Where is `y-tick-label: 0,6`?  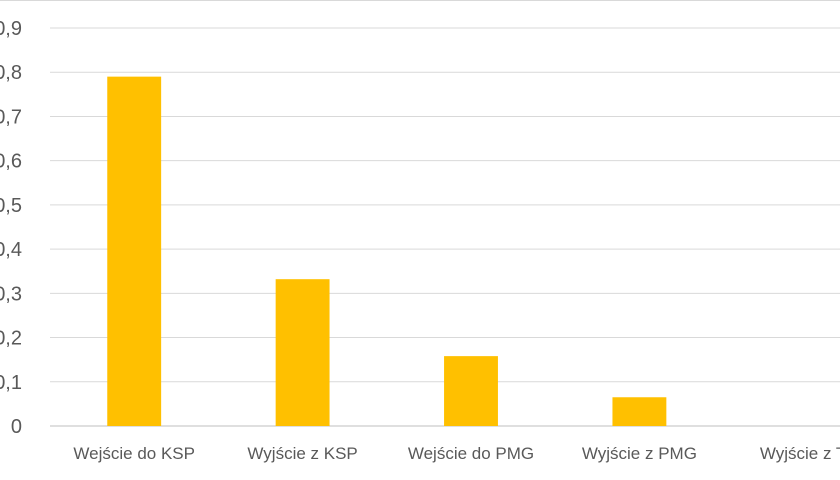 y-tick-label: 0,6 is located at coordinates (11, 162).